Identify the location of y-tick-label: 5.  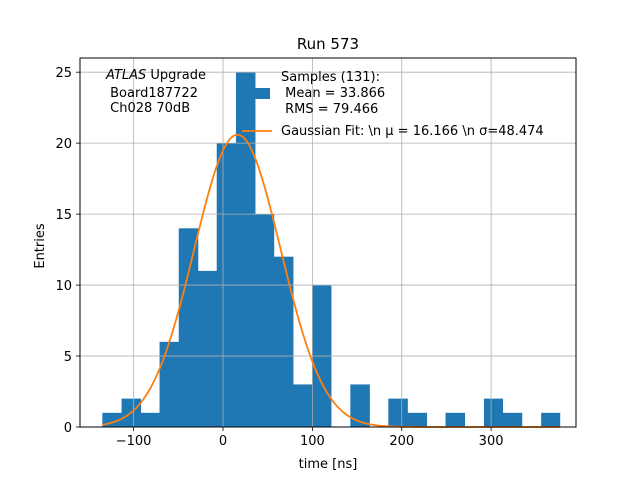
(68, 357).